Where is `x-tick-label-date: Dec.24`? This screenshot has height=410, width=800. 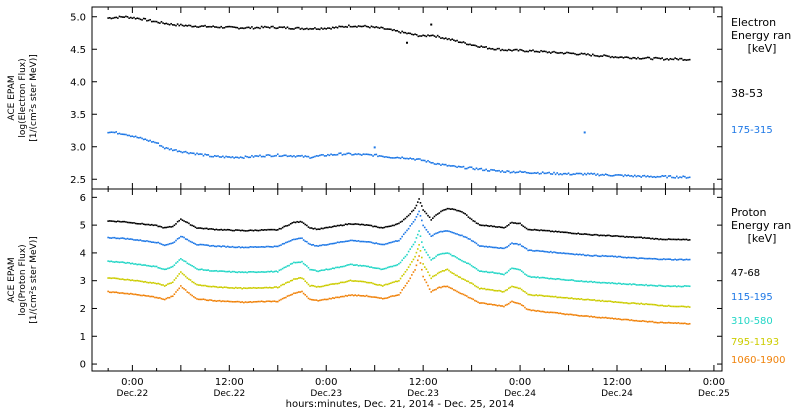
x-tick-label-date: Dec.24 is located at coordinates (617, 394).